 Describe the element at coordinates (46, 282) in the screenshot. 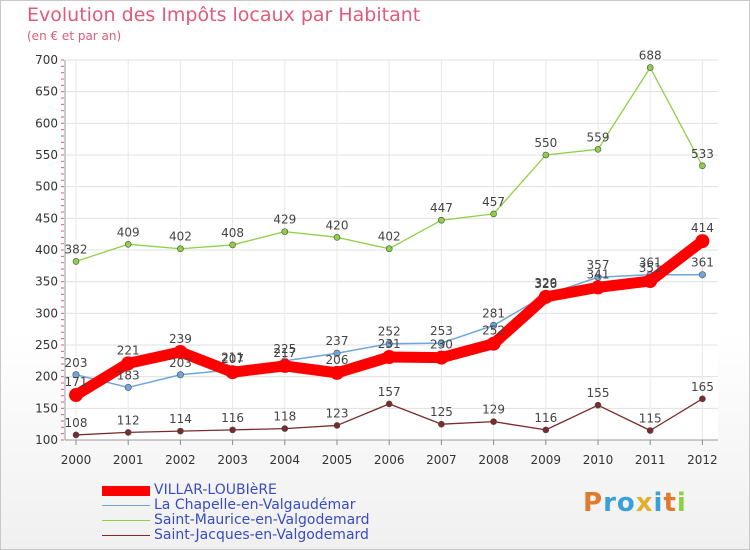

I see `y-tick-label: 350` at that location.